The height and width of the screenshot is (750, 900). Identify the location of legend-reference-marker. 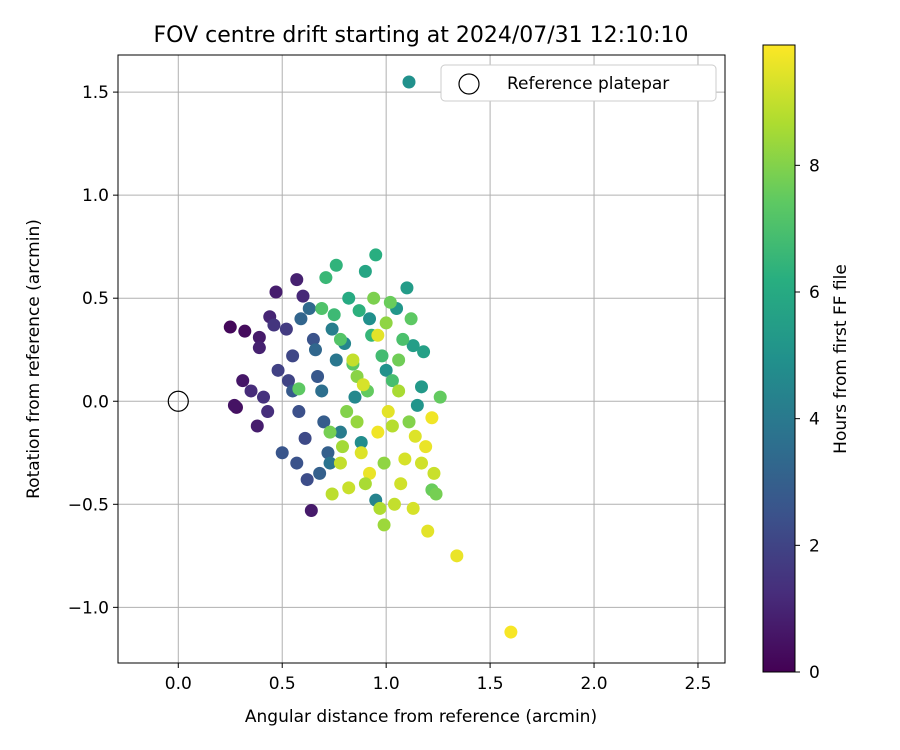
(469, 84).